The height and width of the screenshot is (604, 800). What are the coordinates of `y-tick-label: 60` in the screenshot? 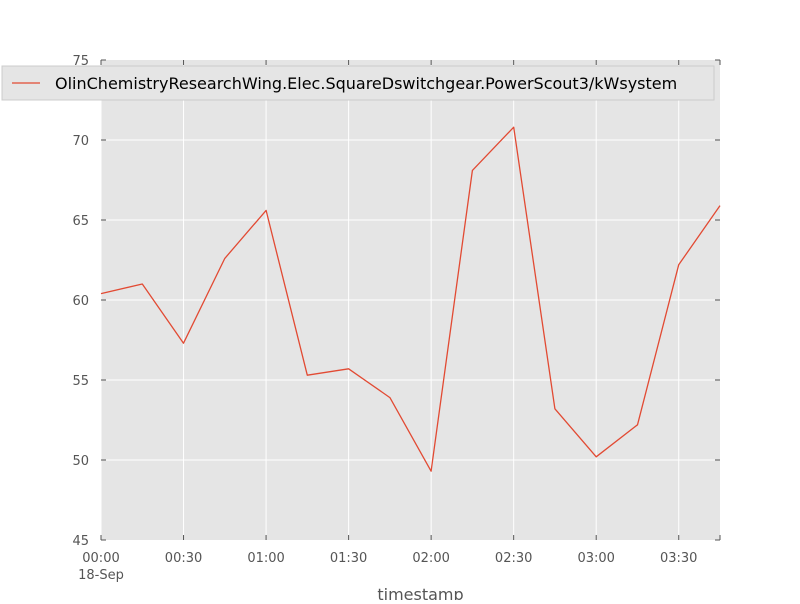 It's located at (80, 301).